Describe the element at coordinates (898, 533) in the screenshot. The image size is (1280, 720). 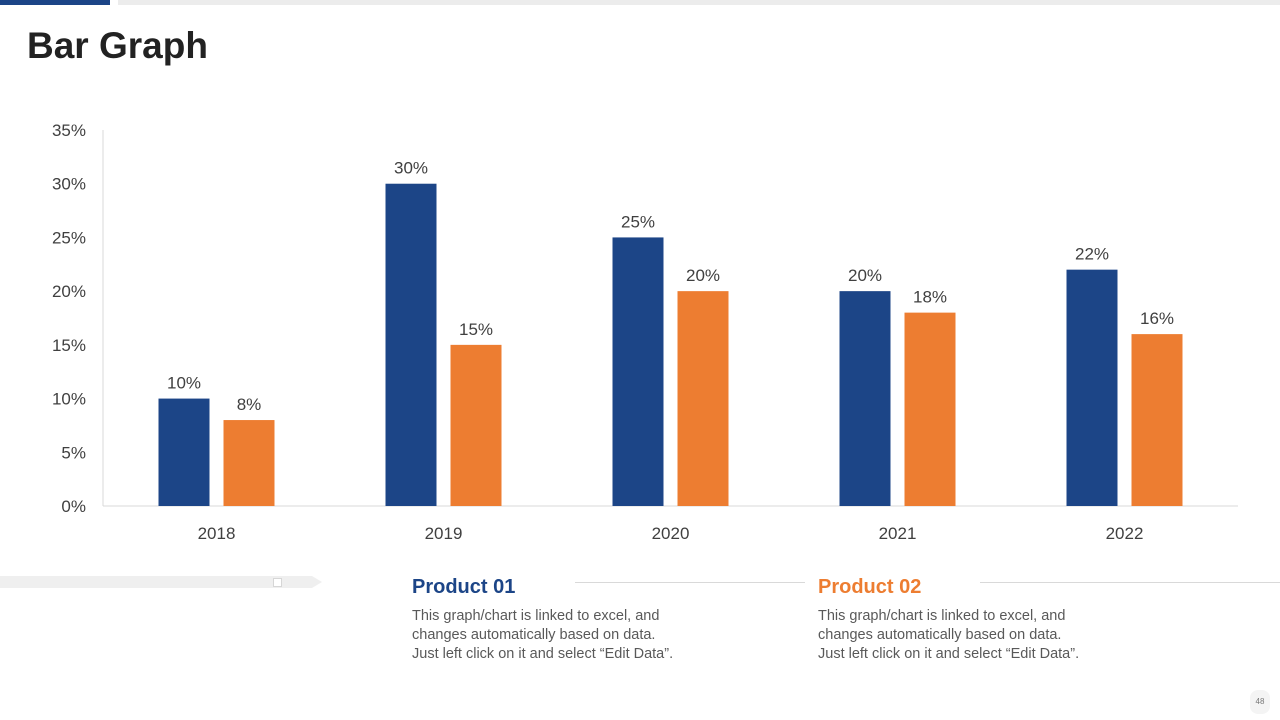
I see `x-tick-label: 2021` at that location.